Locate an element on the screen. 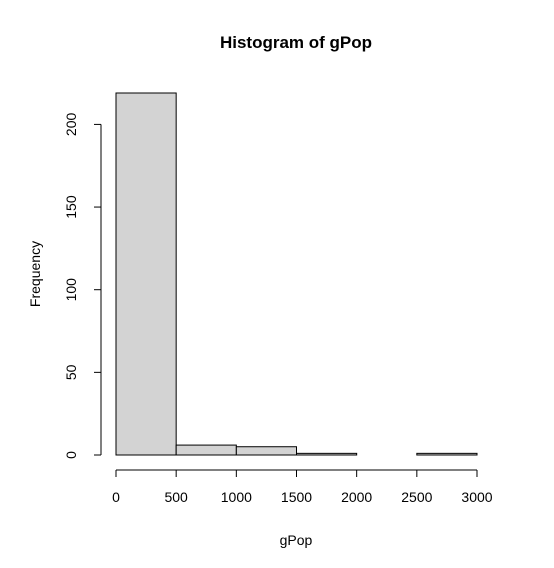 The image size is (554, 568). y-tick-label: 0 is located at coordinates (71, 455).